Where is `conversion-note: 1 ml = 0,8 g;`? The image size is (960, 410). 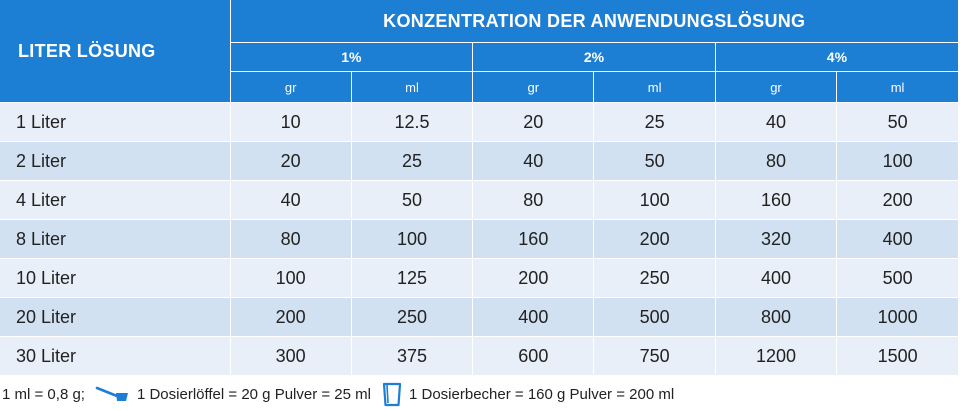 conversion-note: 1 ml = 0,8 g; is located at coordinates (43, 394).